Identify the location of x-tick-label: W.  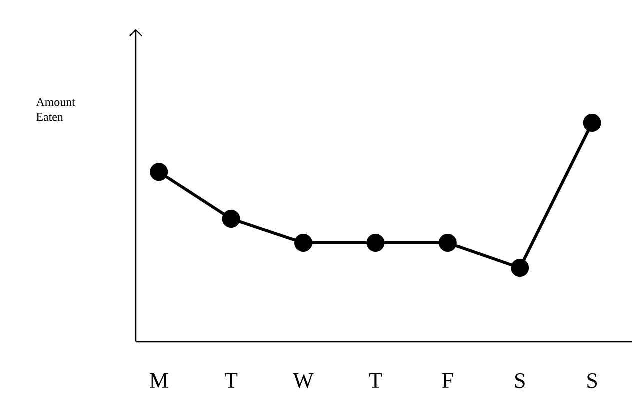
(303, 381).